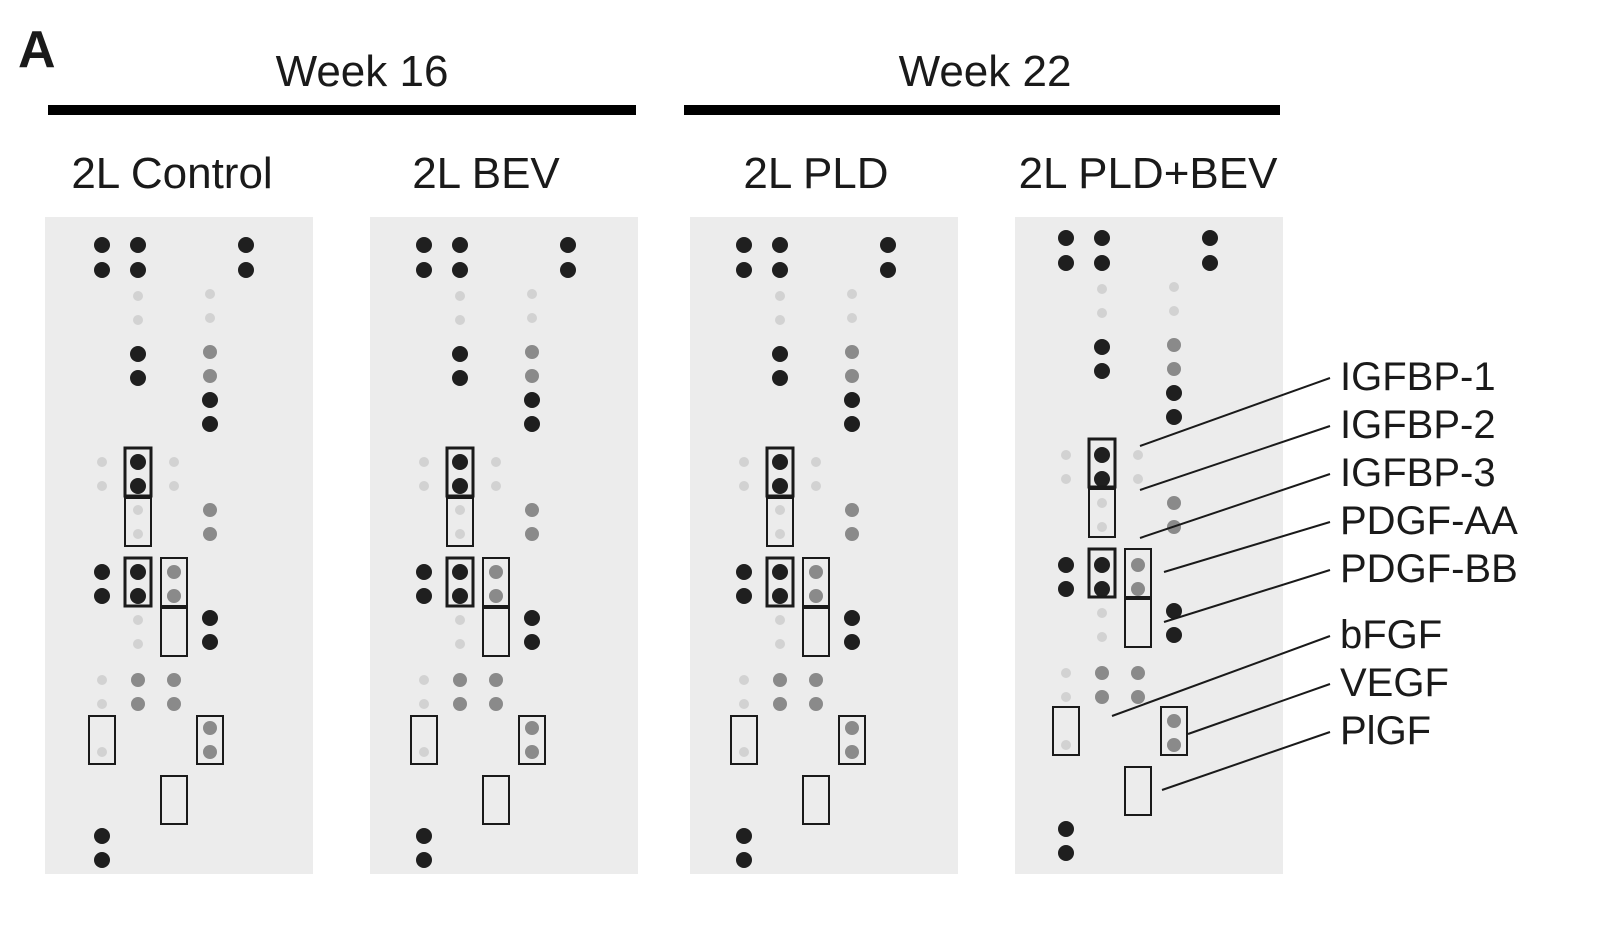 The height and width of the screenshot is (945, 1597). I want to click on annotation-igfbp-1: IGFBP-1, so click(1418, 377).